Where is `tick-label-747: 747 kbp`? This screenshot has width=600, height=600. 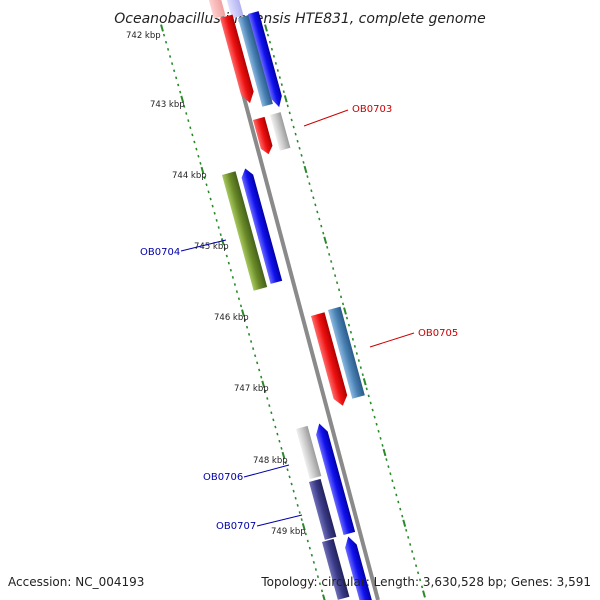 tick-label-747: 747 kbp is located at coordinates (251, 389).